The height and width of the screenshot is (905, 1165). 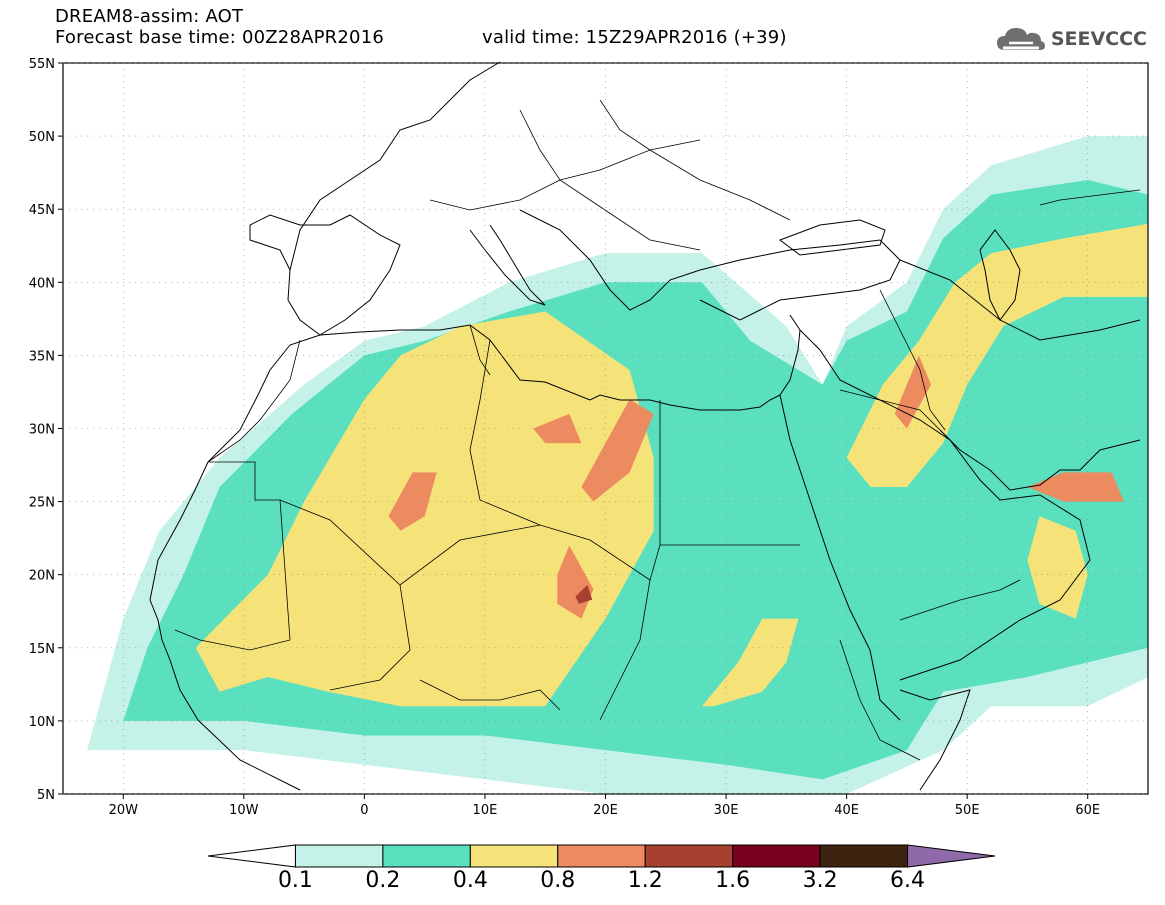 I want to click on border-mauritania, so click(x=232, y=556).